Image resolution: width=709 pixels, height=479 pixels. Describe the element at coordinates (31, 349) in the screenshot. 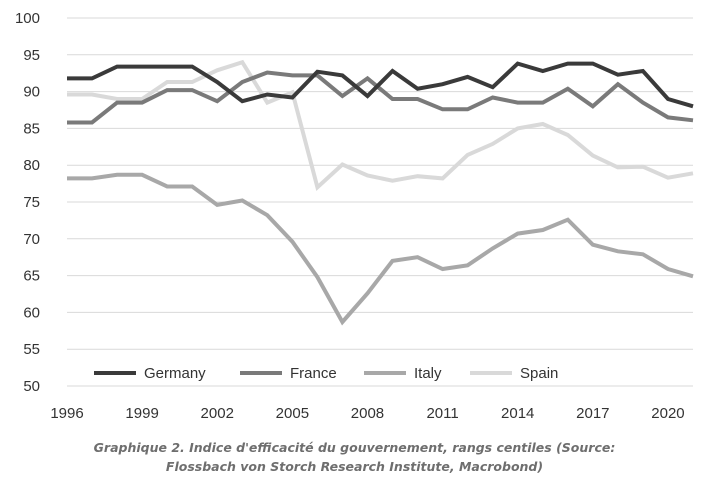

I see `y-tick-label: 55` at that location.